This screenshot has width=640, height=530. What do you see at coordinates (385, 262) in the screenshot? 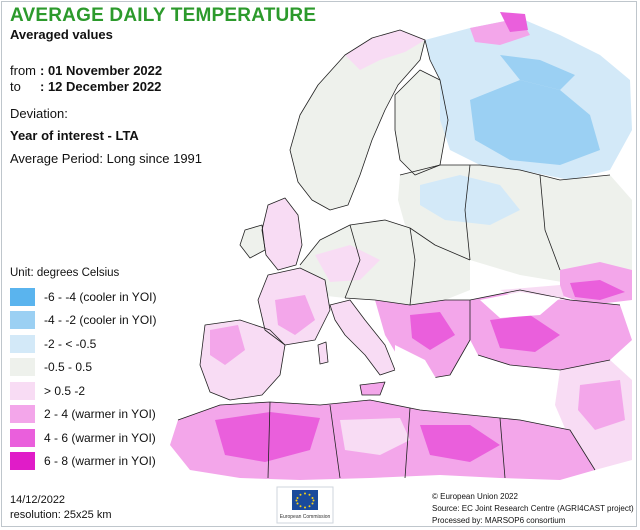
I see `region-central-europe` at bounding box center [385, 262].